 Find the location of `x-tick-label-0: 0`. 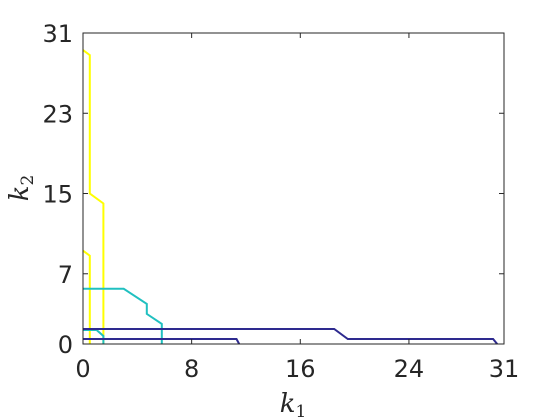

x-tick-label-0: 0 is located at coordinates (82, 369).